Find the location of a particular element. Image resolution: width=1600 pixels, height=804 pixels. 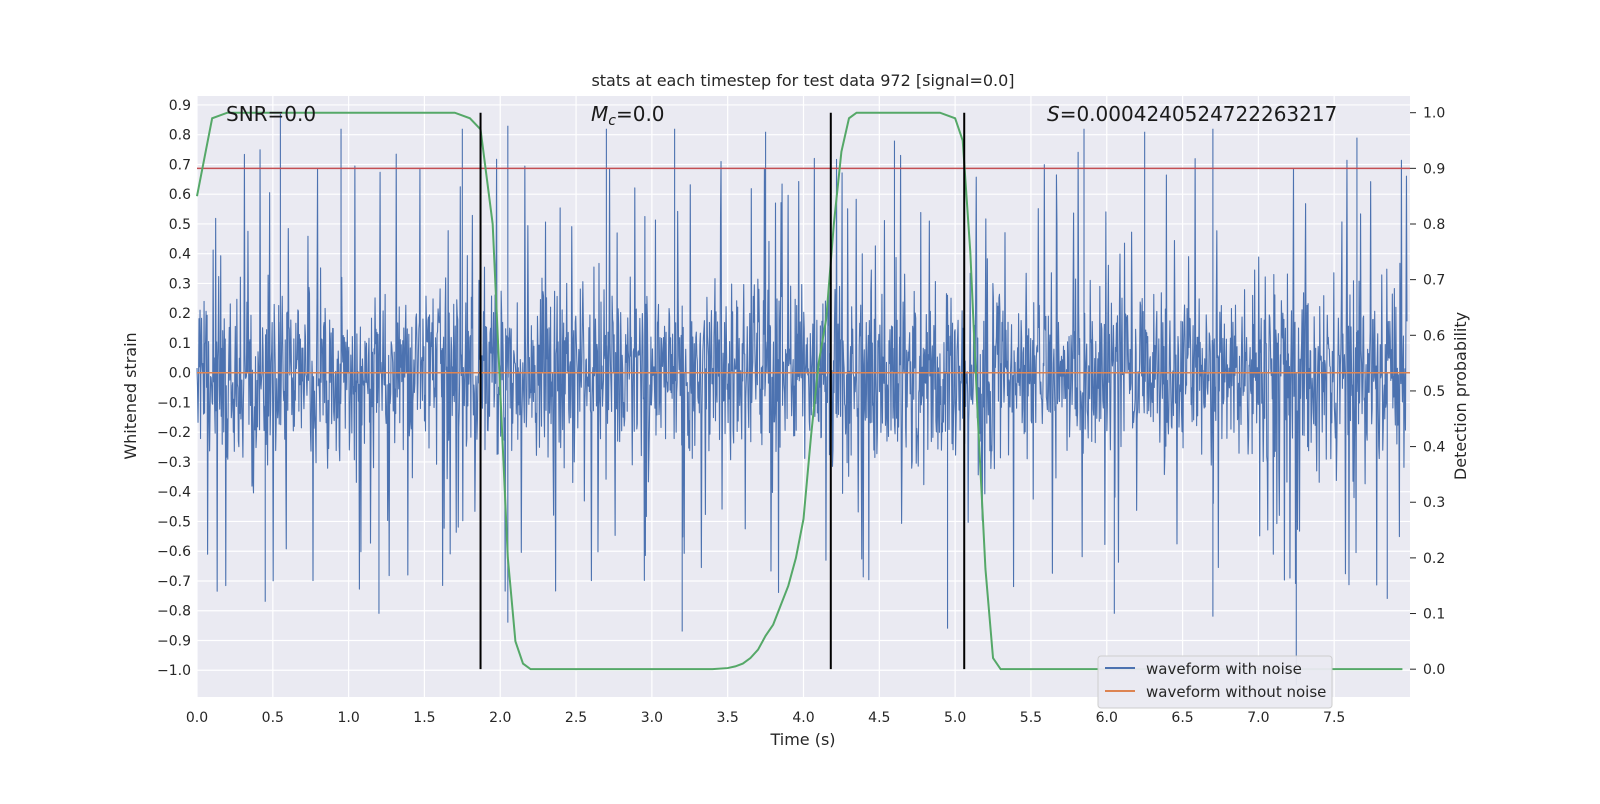

x-tick-label: 2.5 is located at coordinates (576, 718).